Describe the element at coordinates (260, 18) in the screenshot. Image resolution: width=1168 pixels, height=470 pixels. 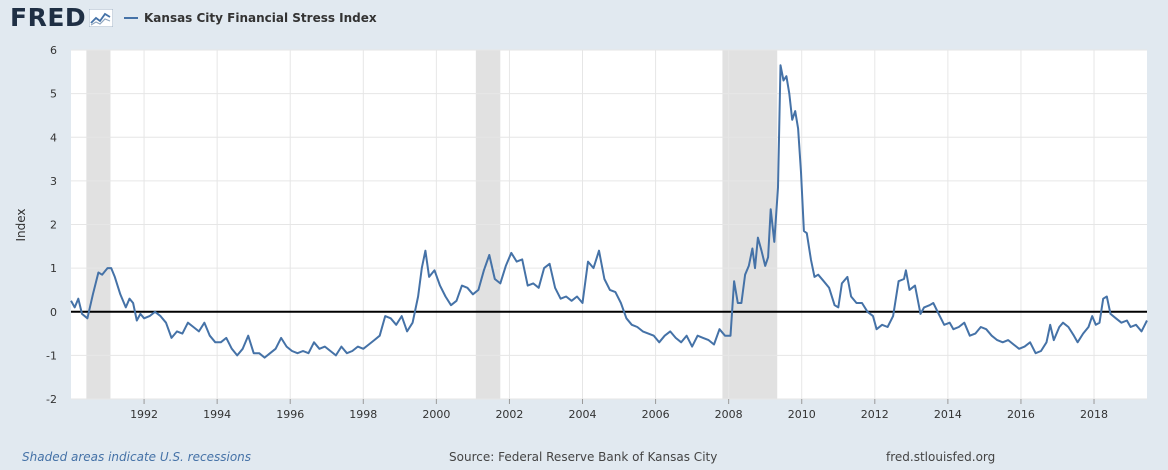
I see `legend-label: Kansas City Financial Stress Index` at that location.